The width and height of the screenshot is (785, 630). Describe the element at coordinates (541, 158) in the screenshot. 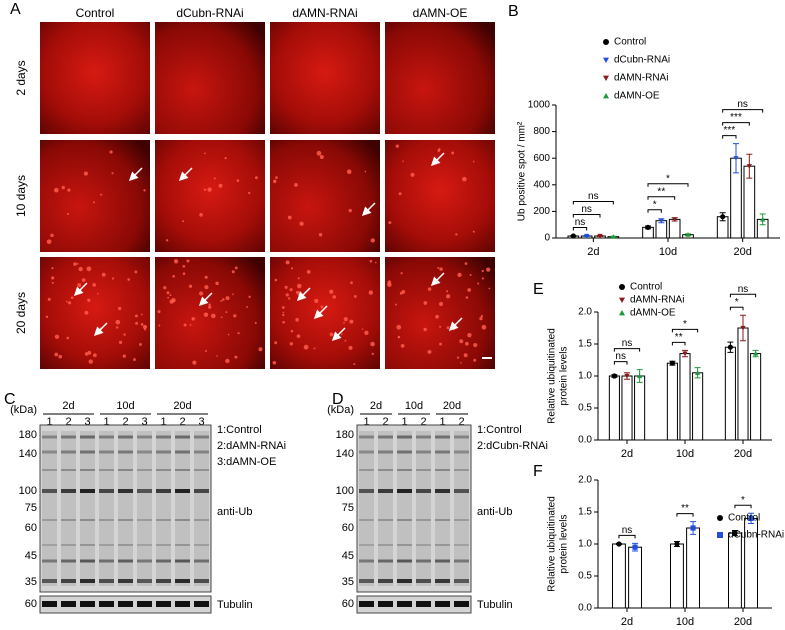

I see `y-tick-label: 600` at that location.